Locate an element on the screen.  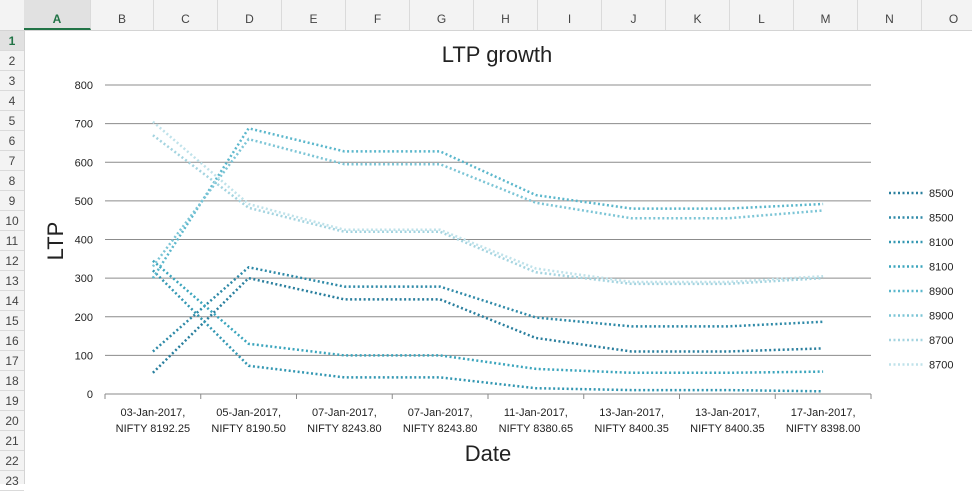
x-tick-label: 05-Jan-2017, NIFTY 8190.50 is located at coordinates (248, 421).